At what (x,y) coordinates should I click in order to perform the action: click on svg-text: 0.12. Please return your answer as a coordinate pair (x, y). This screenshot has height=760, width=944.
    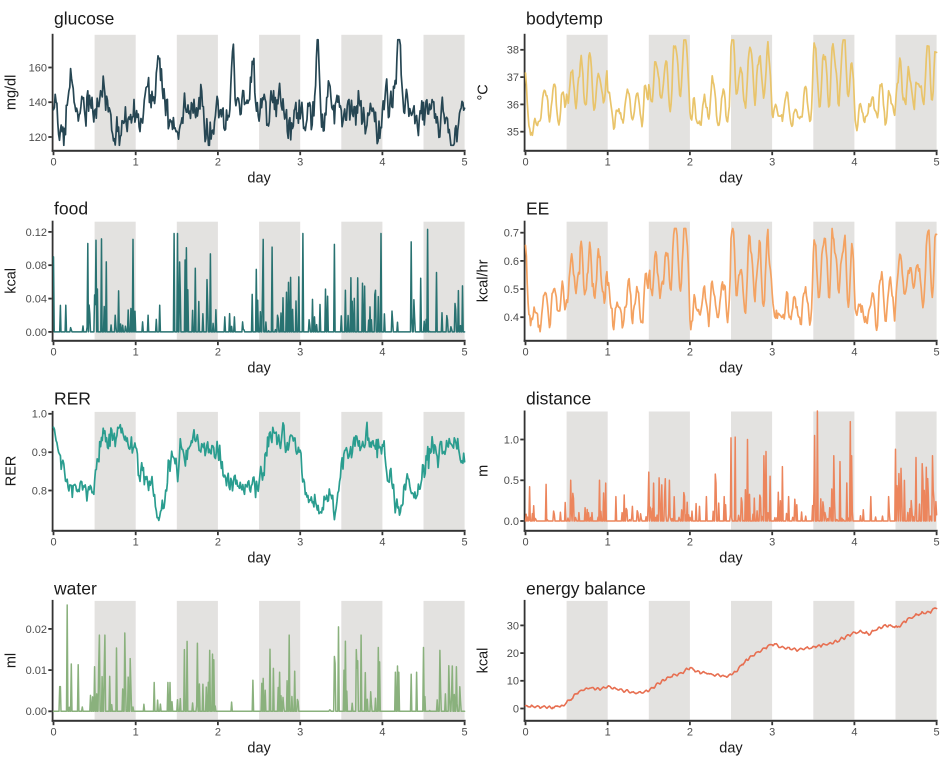
    Looking at the image, I should click on (36, 233).